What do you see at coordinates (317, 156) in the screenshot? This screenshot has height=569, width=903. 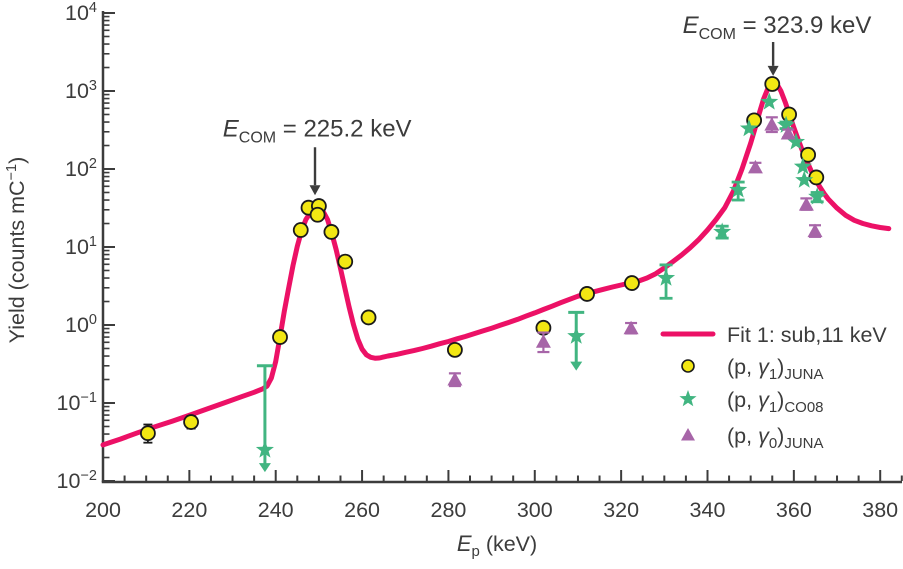 I see `annotation-resonance-1: ECOM = 225.2 keV` at bounding box center [317, 156].